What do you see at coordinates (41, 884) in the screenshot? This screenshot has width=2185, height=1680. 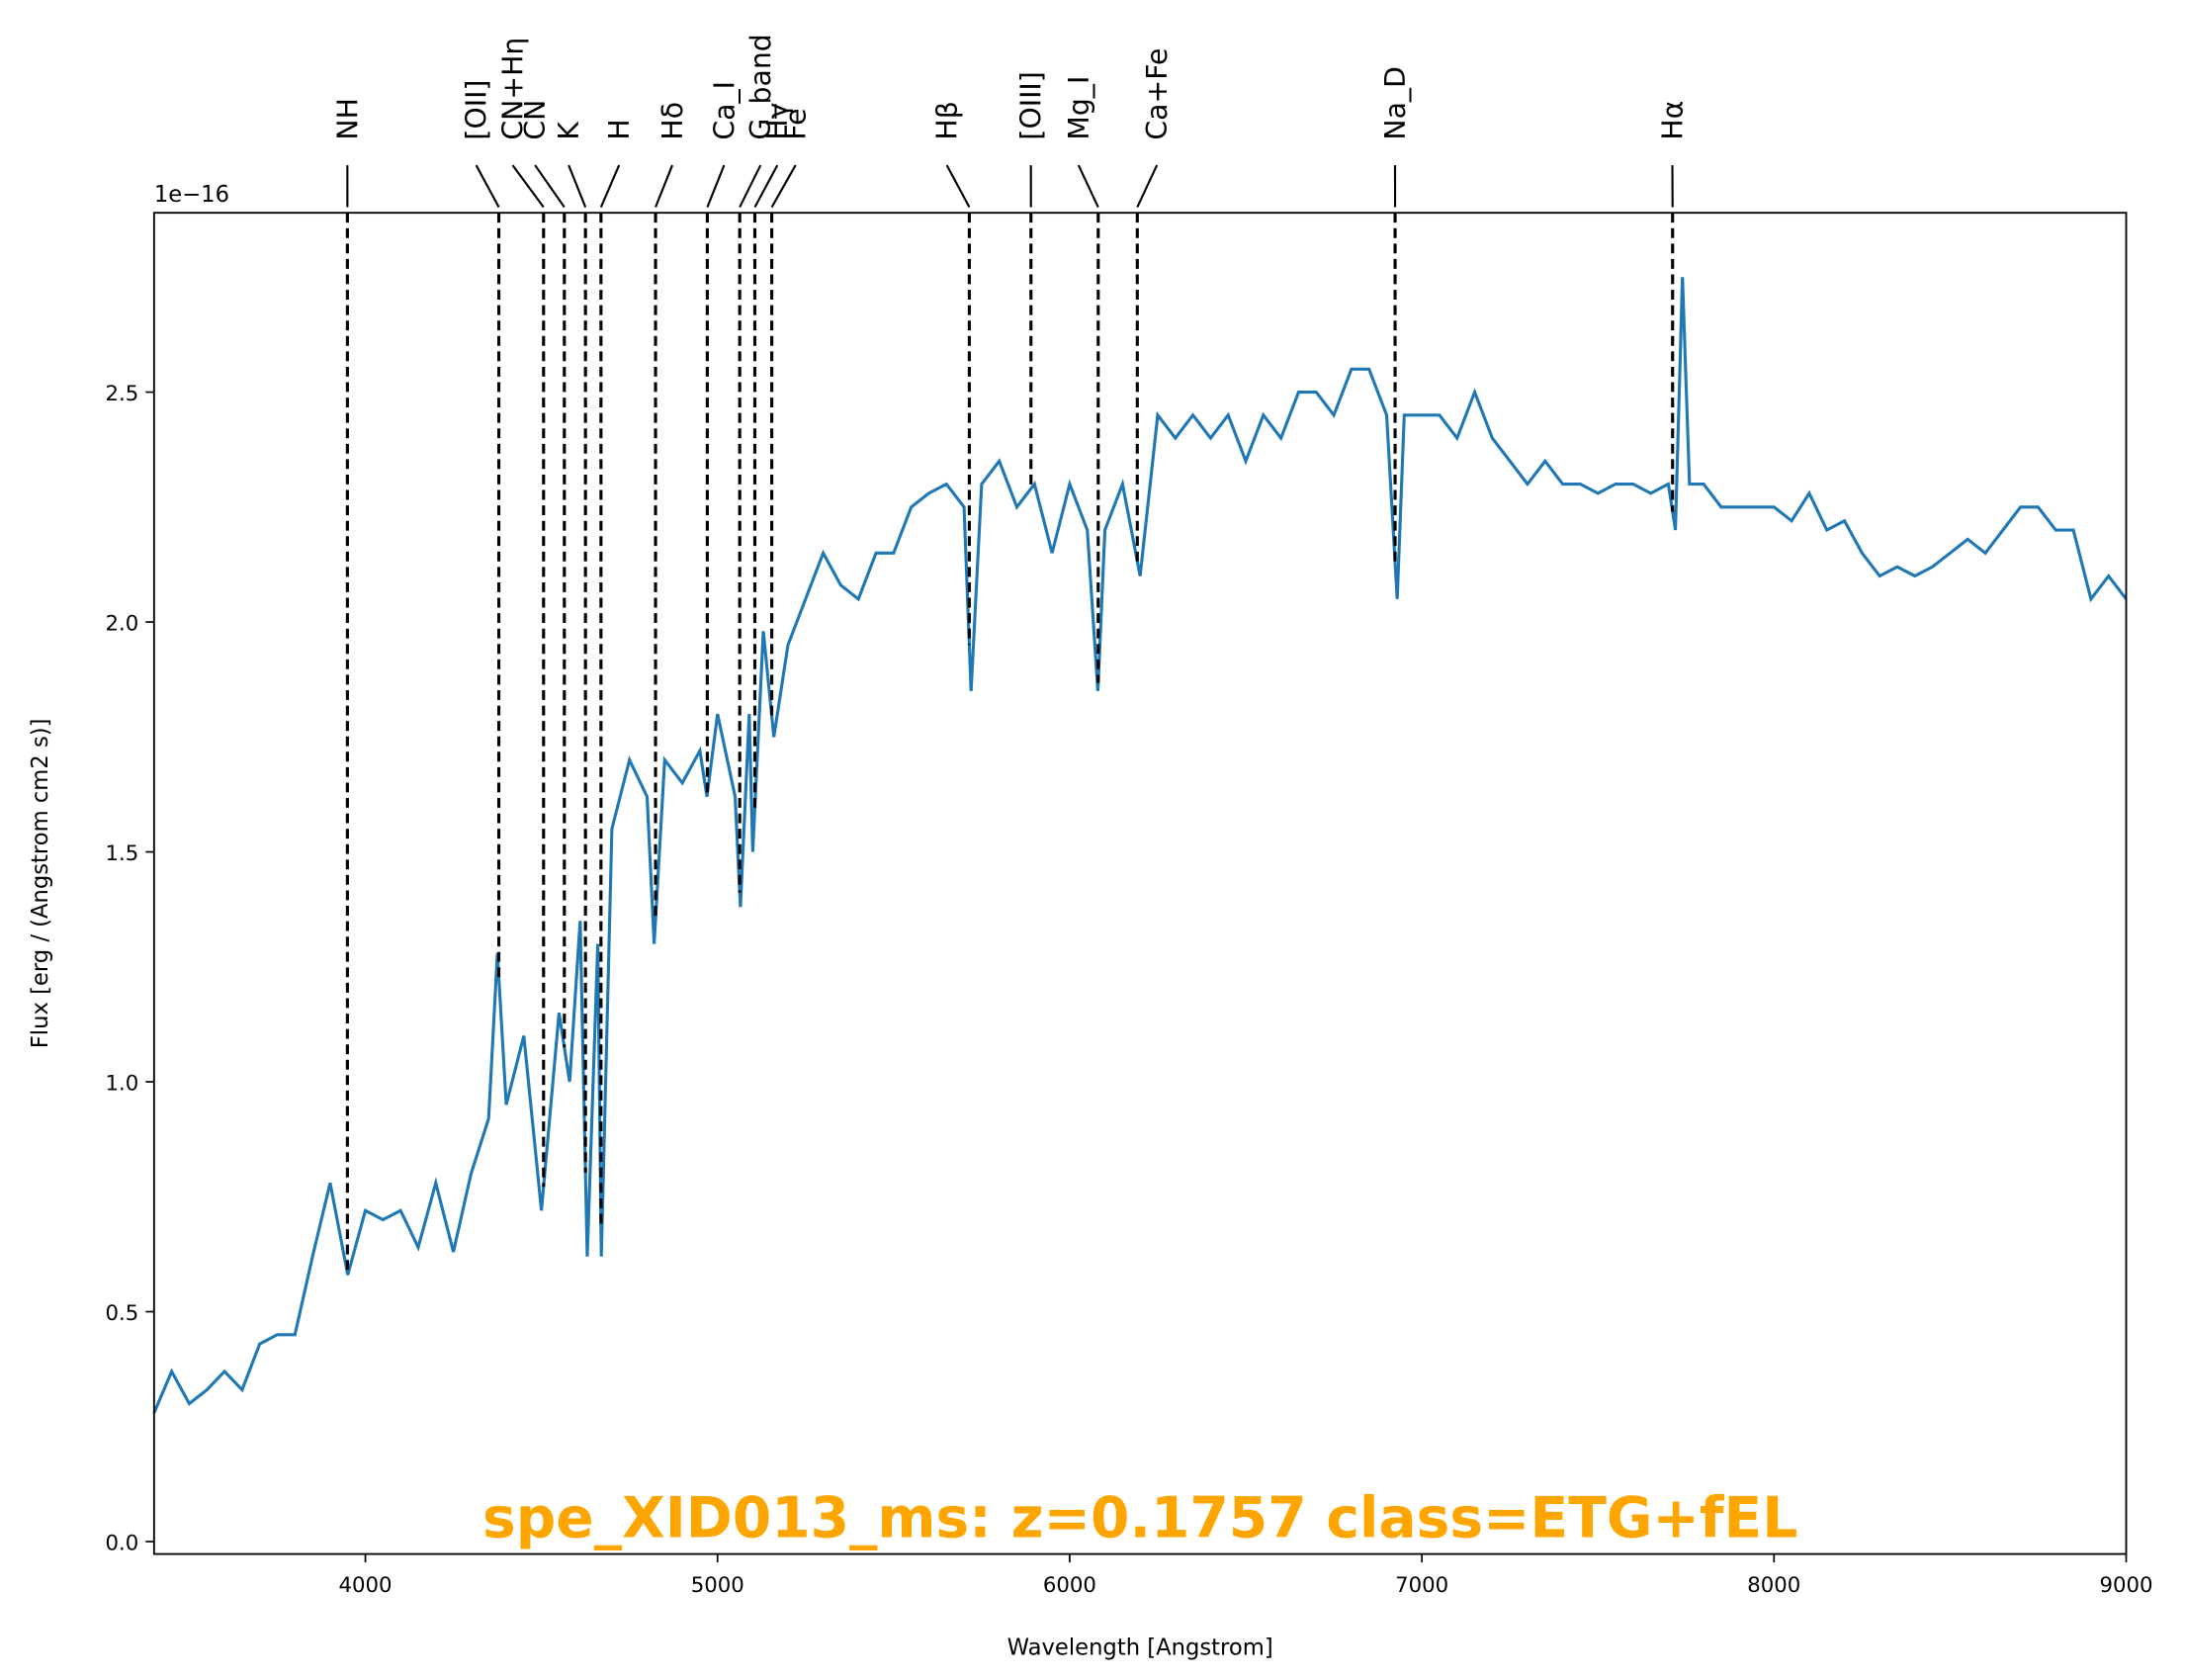 I see `y-axis-label: Flux [erg / (Angstrom cm2 s)]` at bounding box center [41, 884].